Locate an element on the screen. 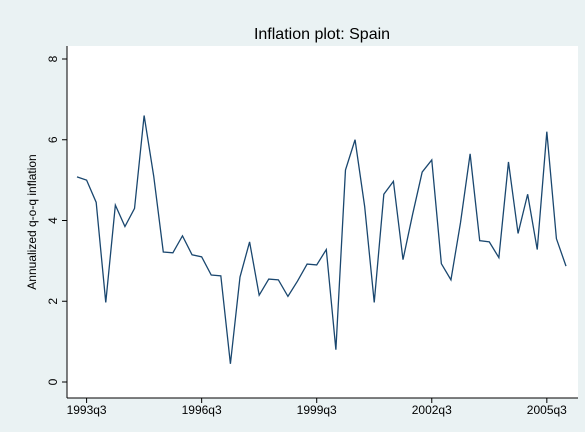  x-tick-label: 2005q3 is located at coordinates (547, 410).